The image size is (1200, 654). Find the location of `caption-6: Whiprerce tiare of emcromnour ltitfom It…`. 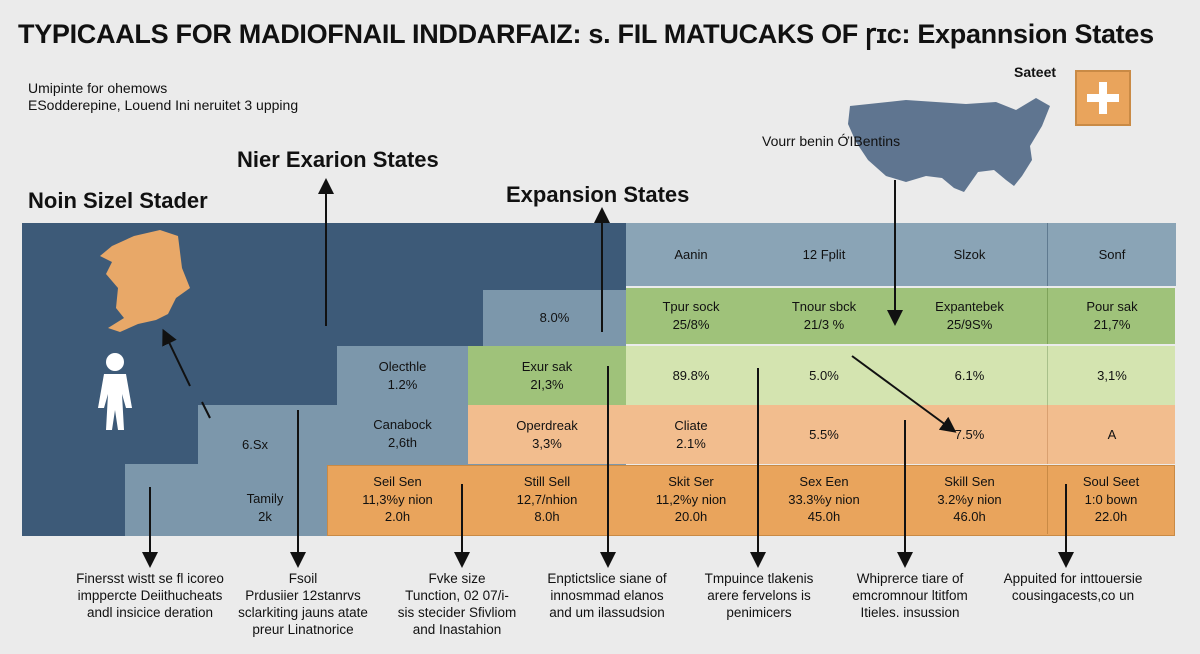

caption-6: Whiprerce tiare of emcromnour ltitfom It… is located at coordinates (910, 596).